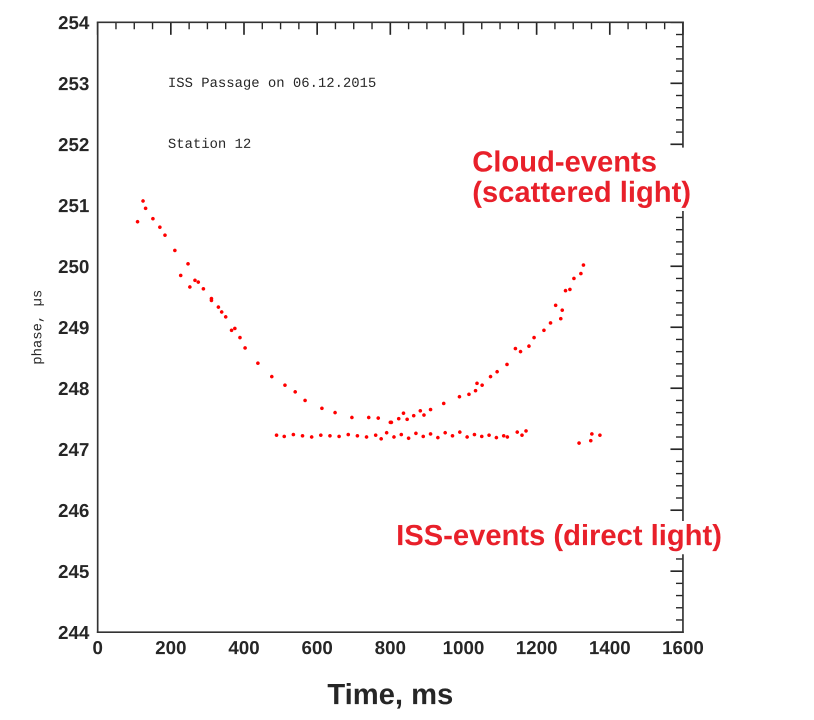 This screenshot has width=814, height=720. Describe the element at coordinates (73, 449) in the screenshot. I see `y-tick-label: 247` at that location.